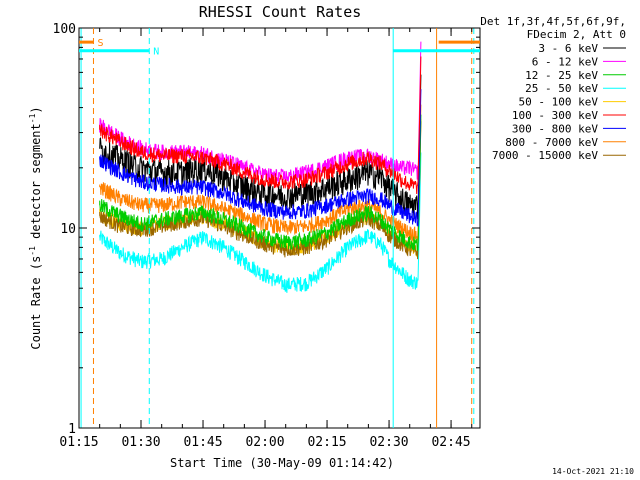  What do you see at coordinates (280, 12) in the screenshot?
I see `chart-title: RHESSI Count Rates` at bounding box center [280, 12].